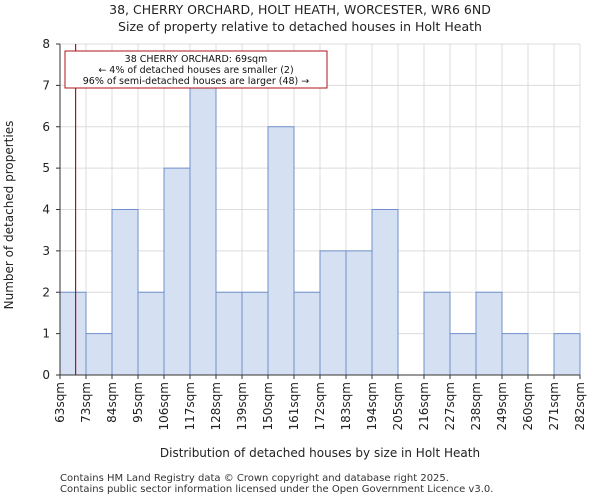 This screenshot has height=500, width=600. What do you see at coordinates (46, 85) in the screenshot?
I see `y-tick-label: 7` at bounding box center [46, 85].